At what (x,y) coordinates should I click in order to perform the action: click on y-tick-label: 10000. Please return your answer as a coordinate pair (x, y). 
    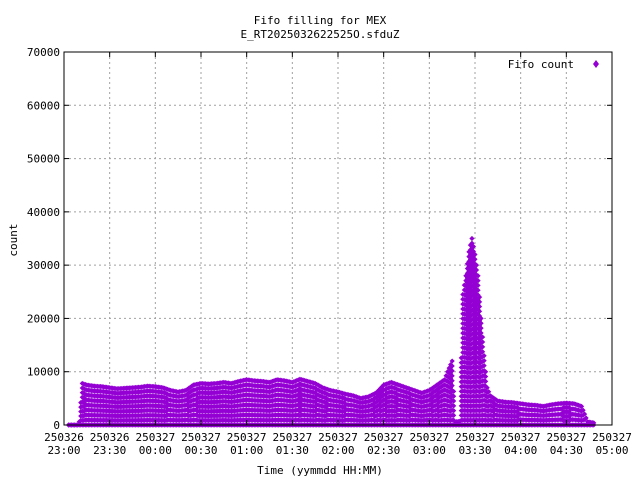
    Looking at the image, I should click on (43, 372).